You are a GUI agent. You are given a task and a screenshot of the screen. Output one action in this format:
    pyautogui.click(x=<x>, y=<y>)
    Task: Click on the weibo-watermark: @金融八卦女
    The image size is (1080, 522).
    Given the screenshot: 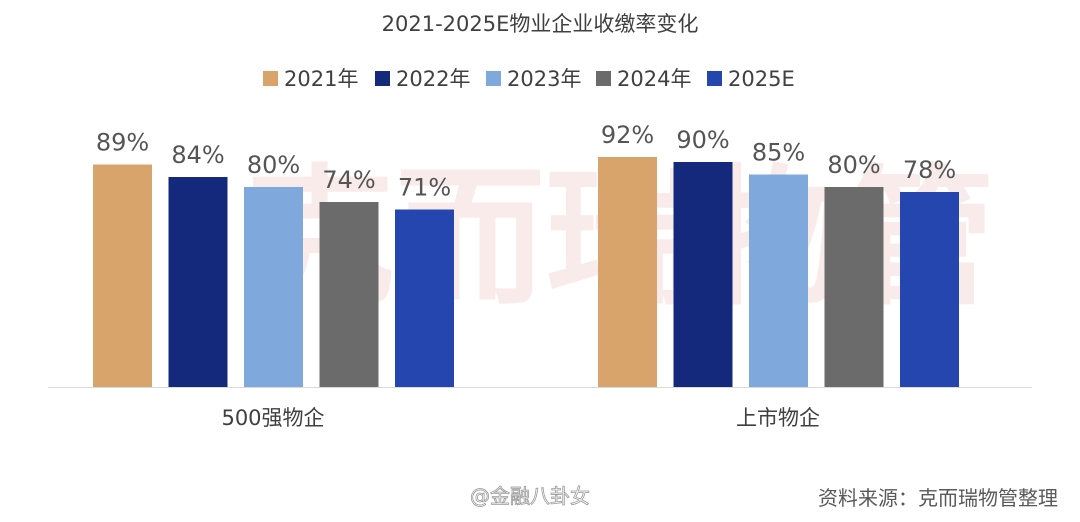 What is the action you would take?
    pyautogui.click(x=530, y=496)
    